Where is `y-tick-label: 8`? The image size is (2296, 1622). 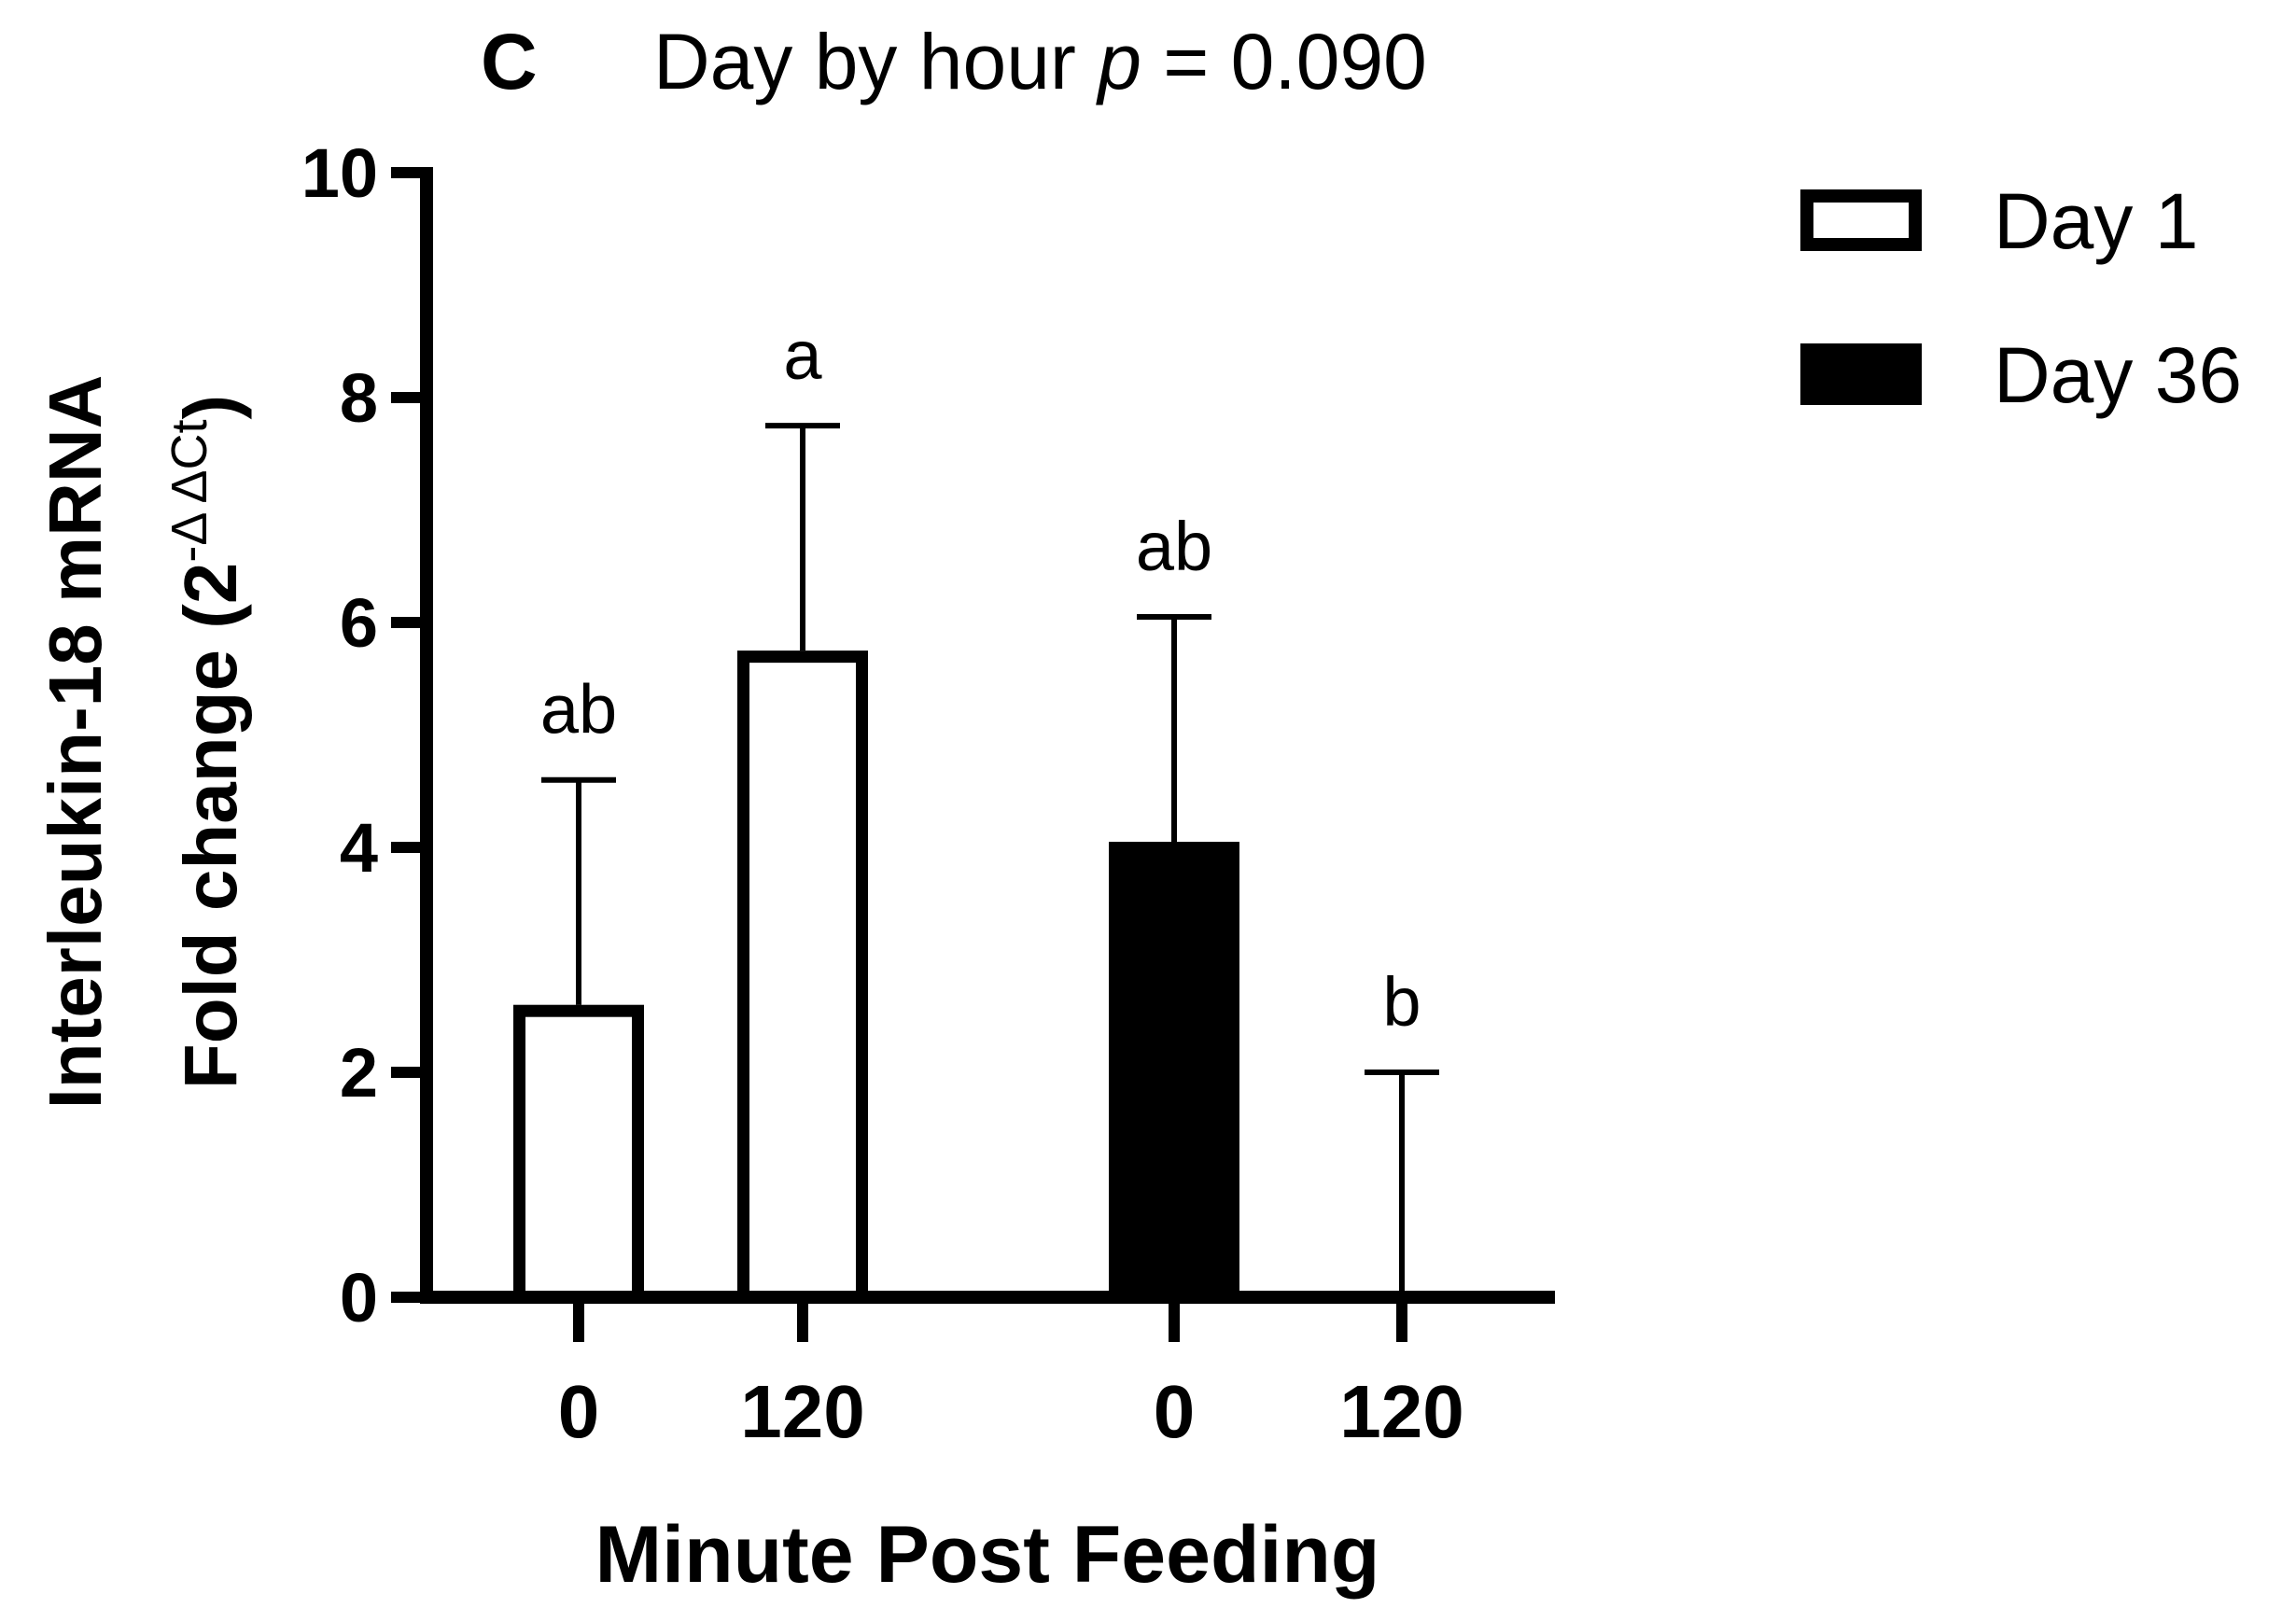
y-tick-label: 8 is located at coordinates (359, 398).